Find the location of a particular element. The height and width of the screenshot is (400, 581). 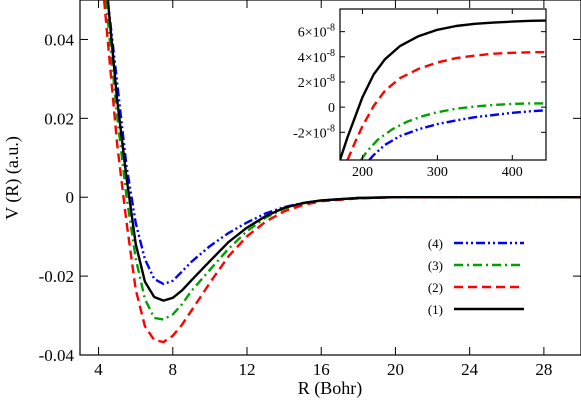

legend-label: (4) is located at coordinates (435, 243).